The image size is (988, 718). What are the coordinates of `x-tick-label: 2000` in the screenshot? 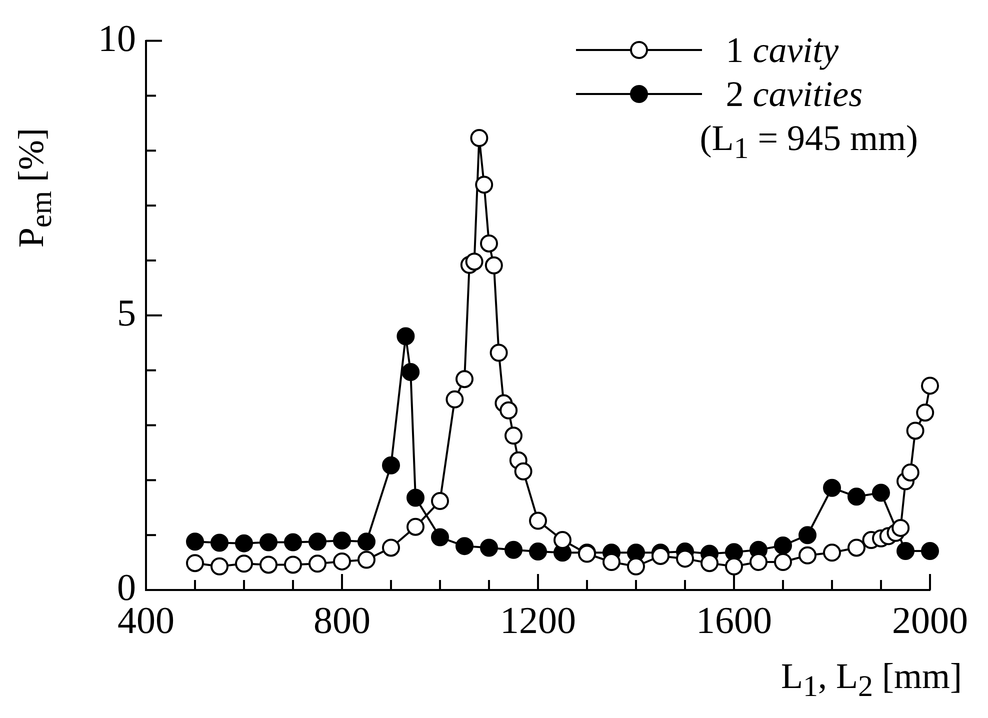 It's located at (930, 621).